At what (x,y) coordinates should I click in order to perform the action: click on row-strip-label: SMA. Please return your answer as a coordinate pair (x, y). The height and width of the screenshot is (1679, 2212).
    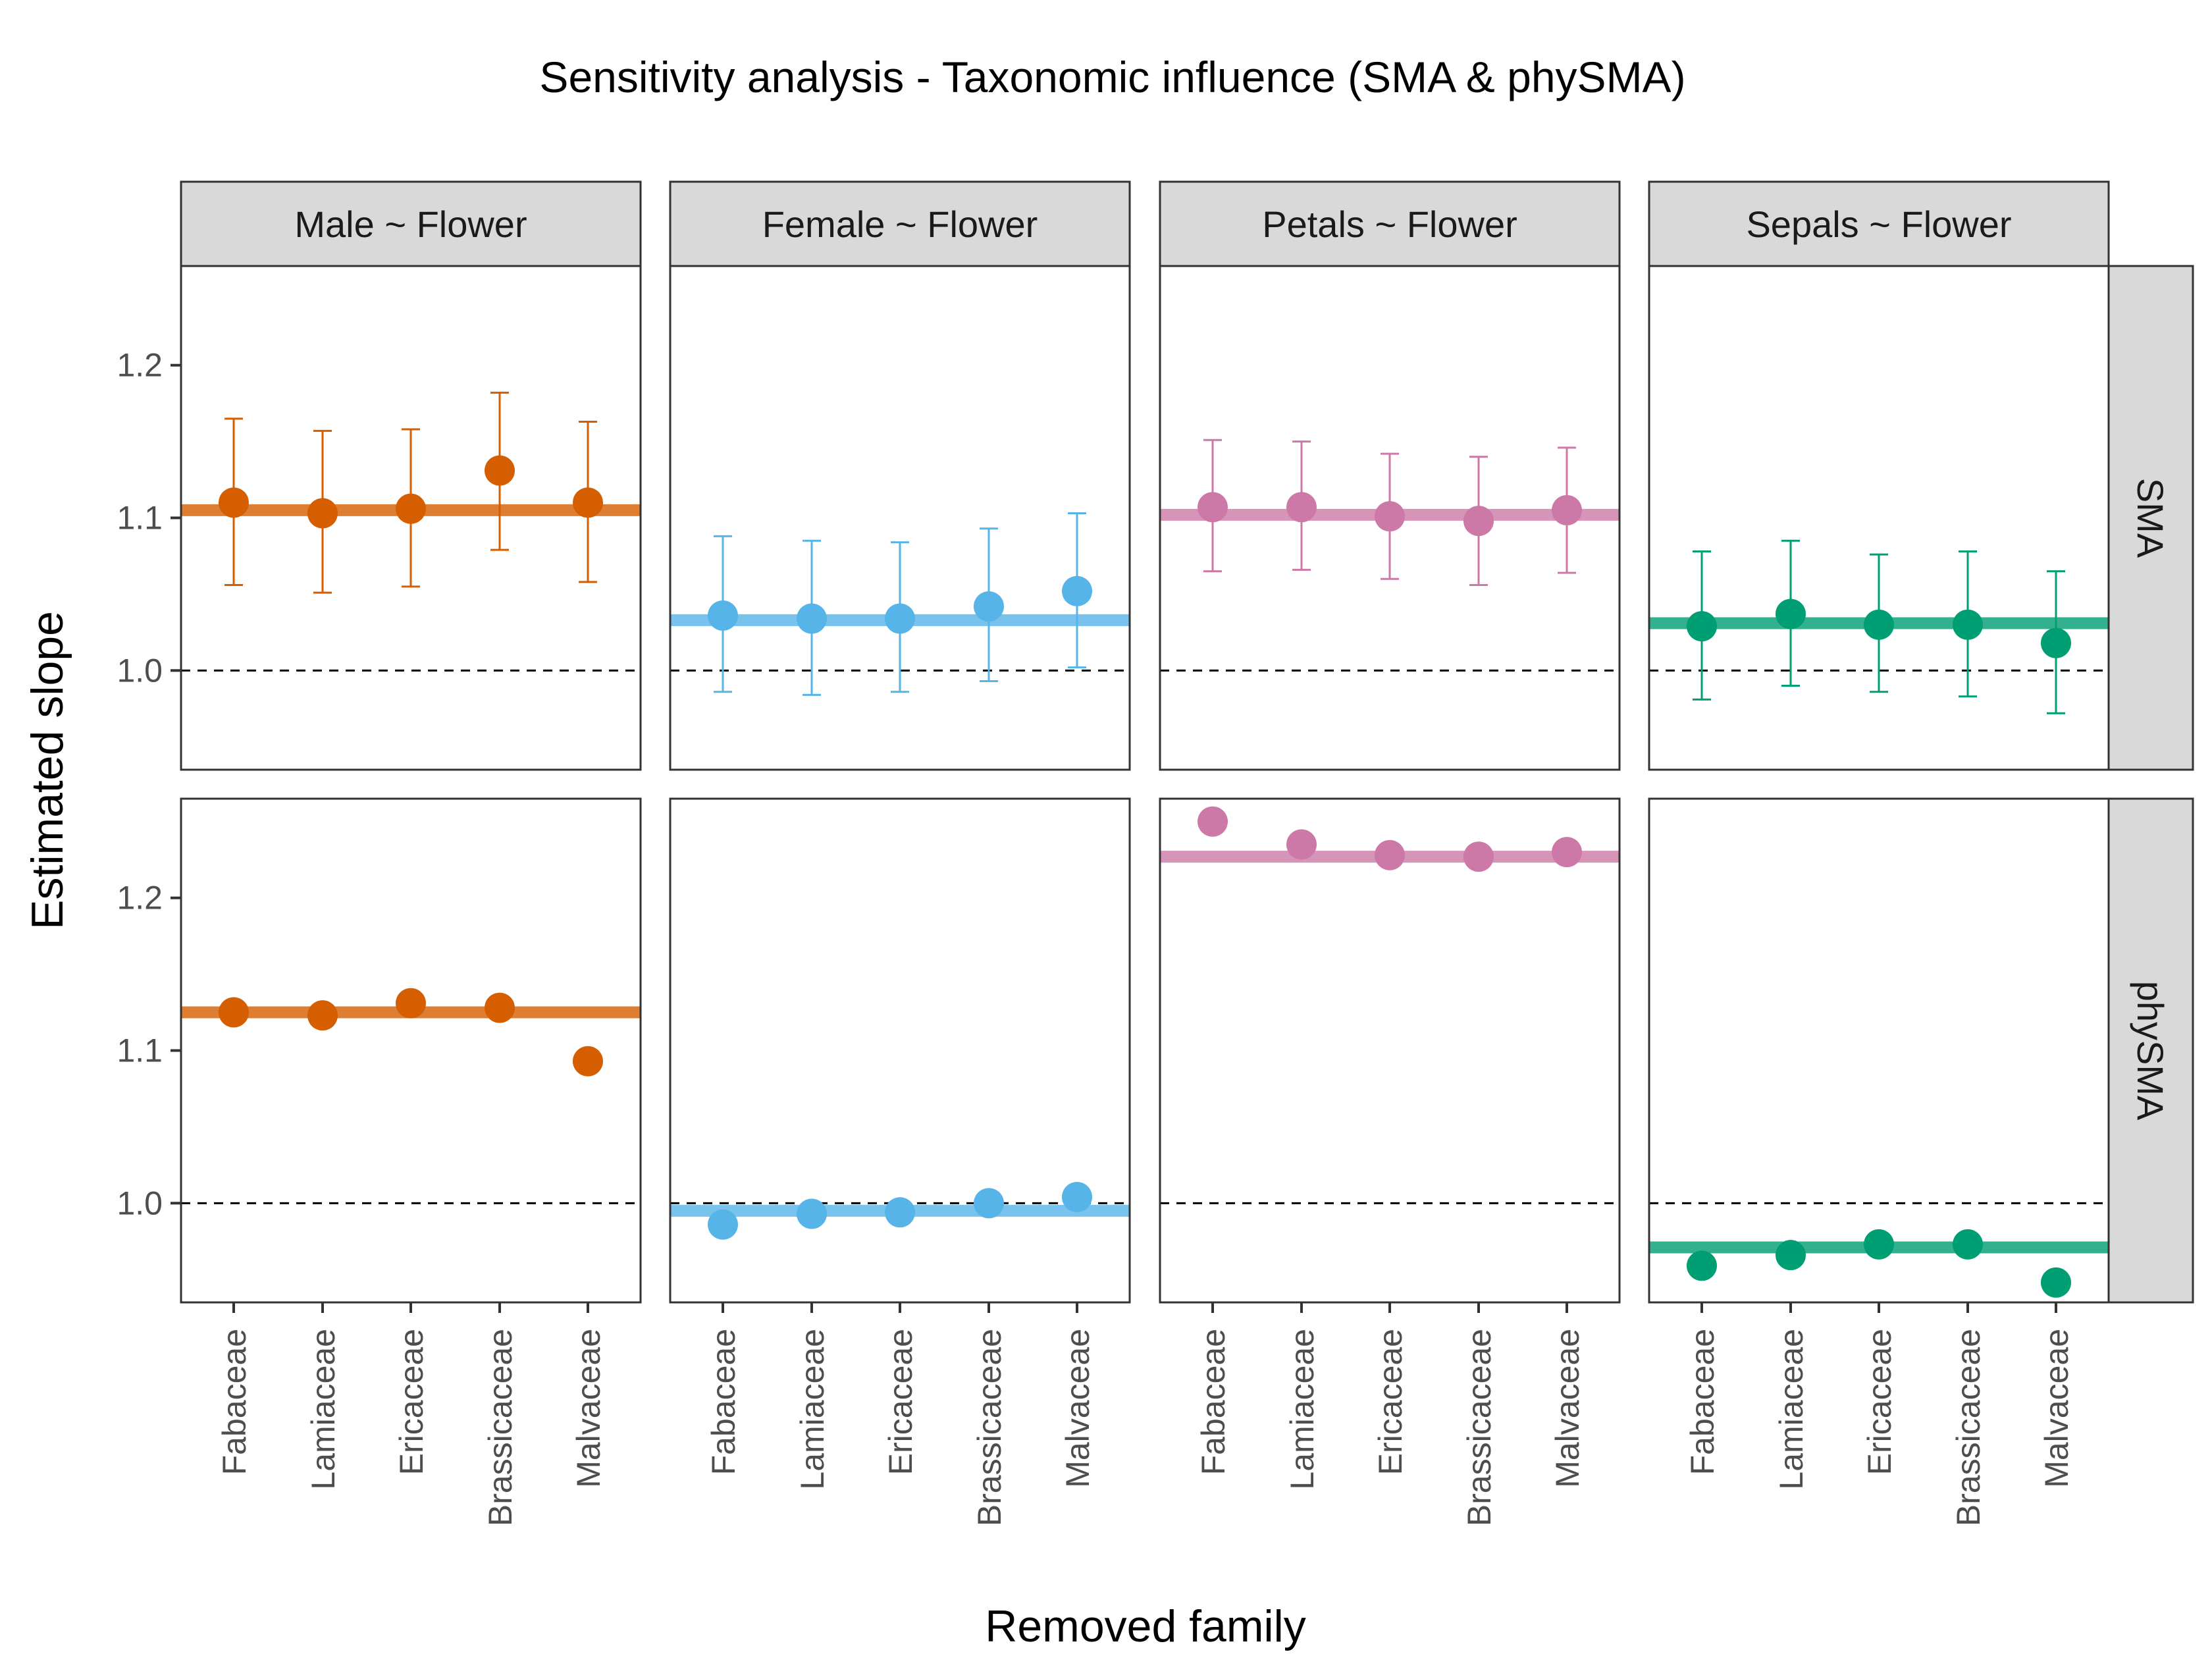
    Looking at the image, I should click on (2150, 518).